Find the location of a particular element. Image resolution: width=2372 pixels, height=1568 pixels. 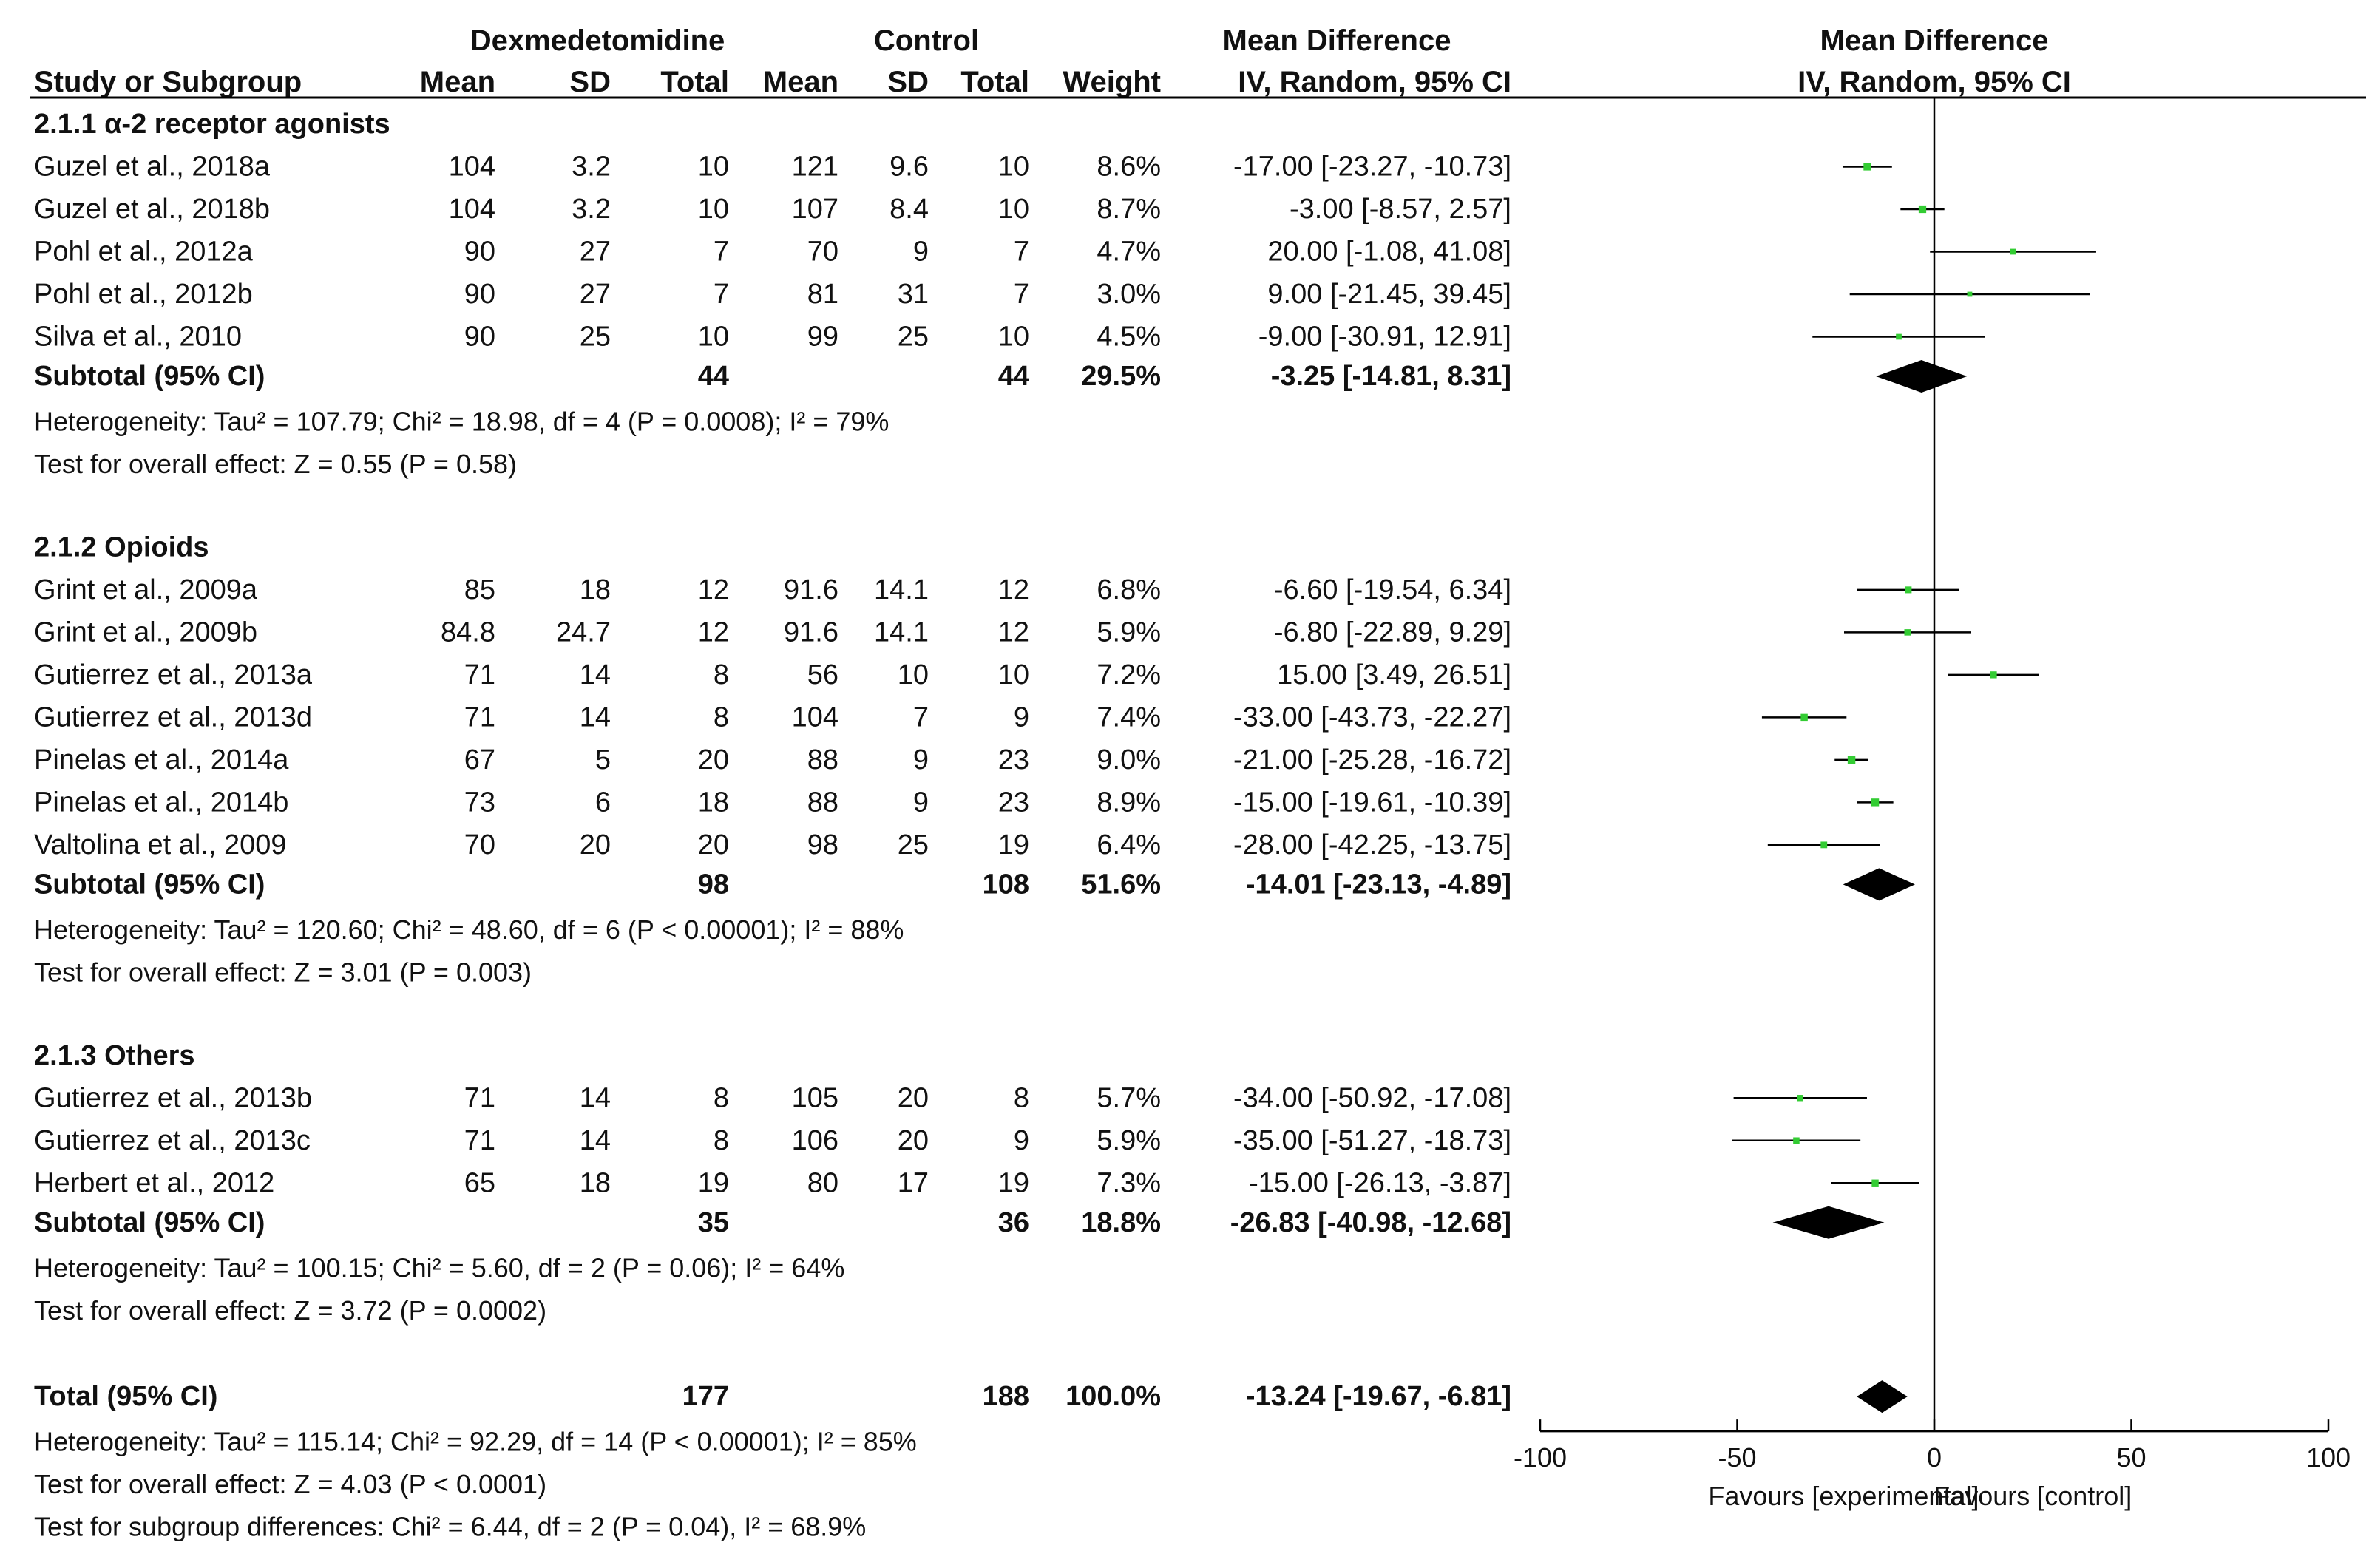

ci-cell: -6.60 [-19.54, 6.34] is located at coordinates (1392, 589).